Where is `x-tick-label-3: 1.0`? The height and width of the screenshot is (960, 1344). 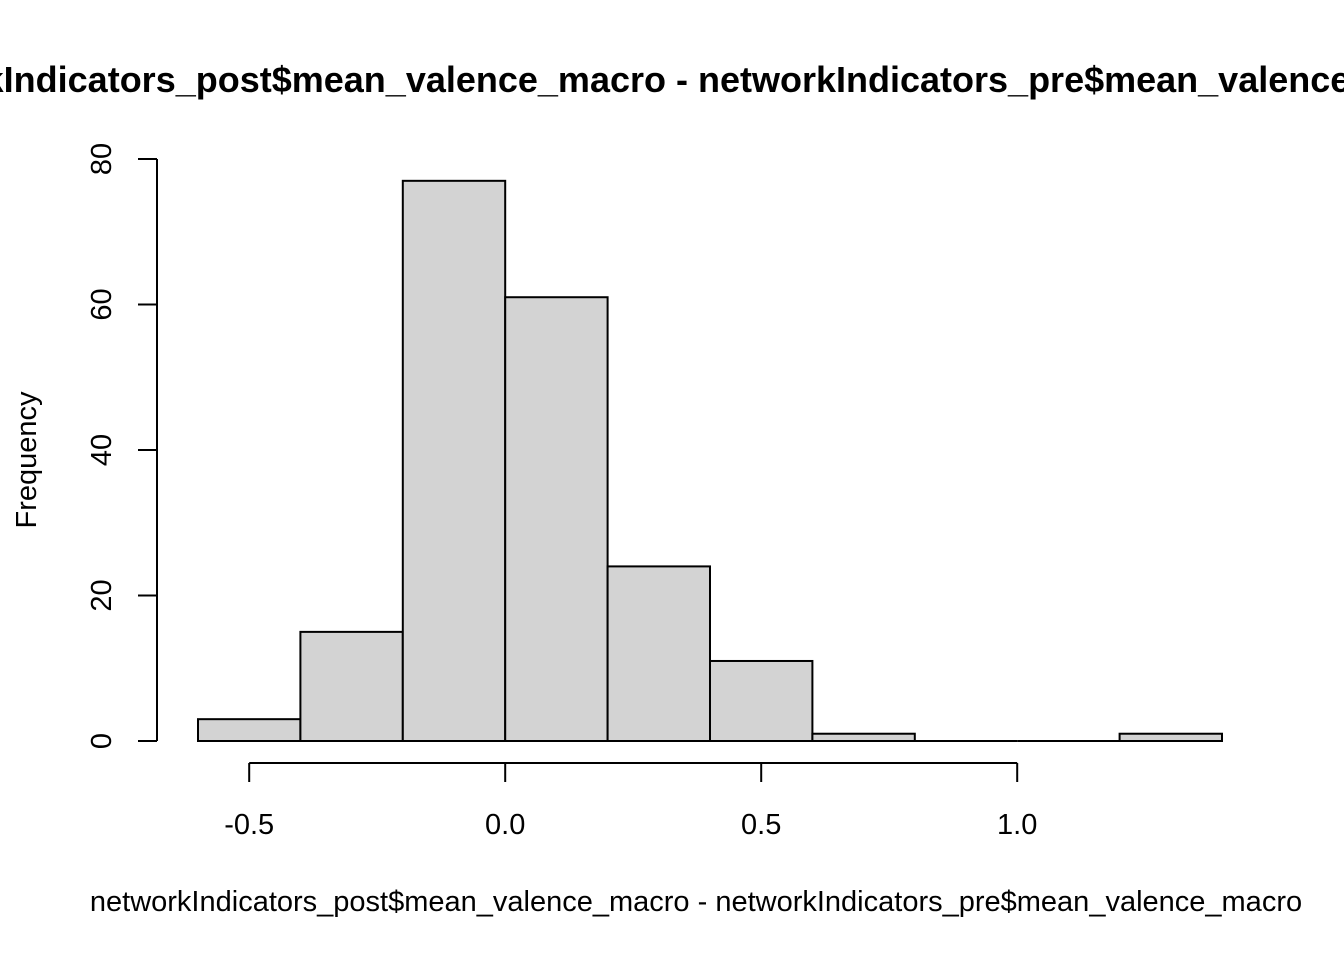
x-tick-label-3: 1.0 is located at coordinates (1017, 825).